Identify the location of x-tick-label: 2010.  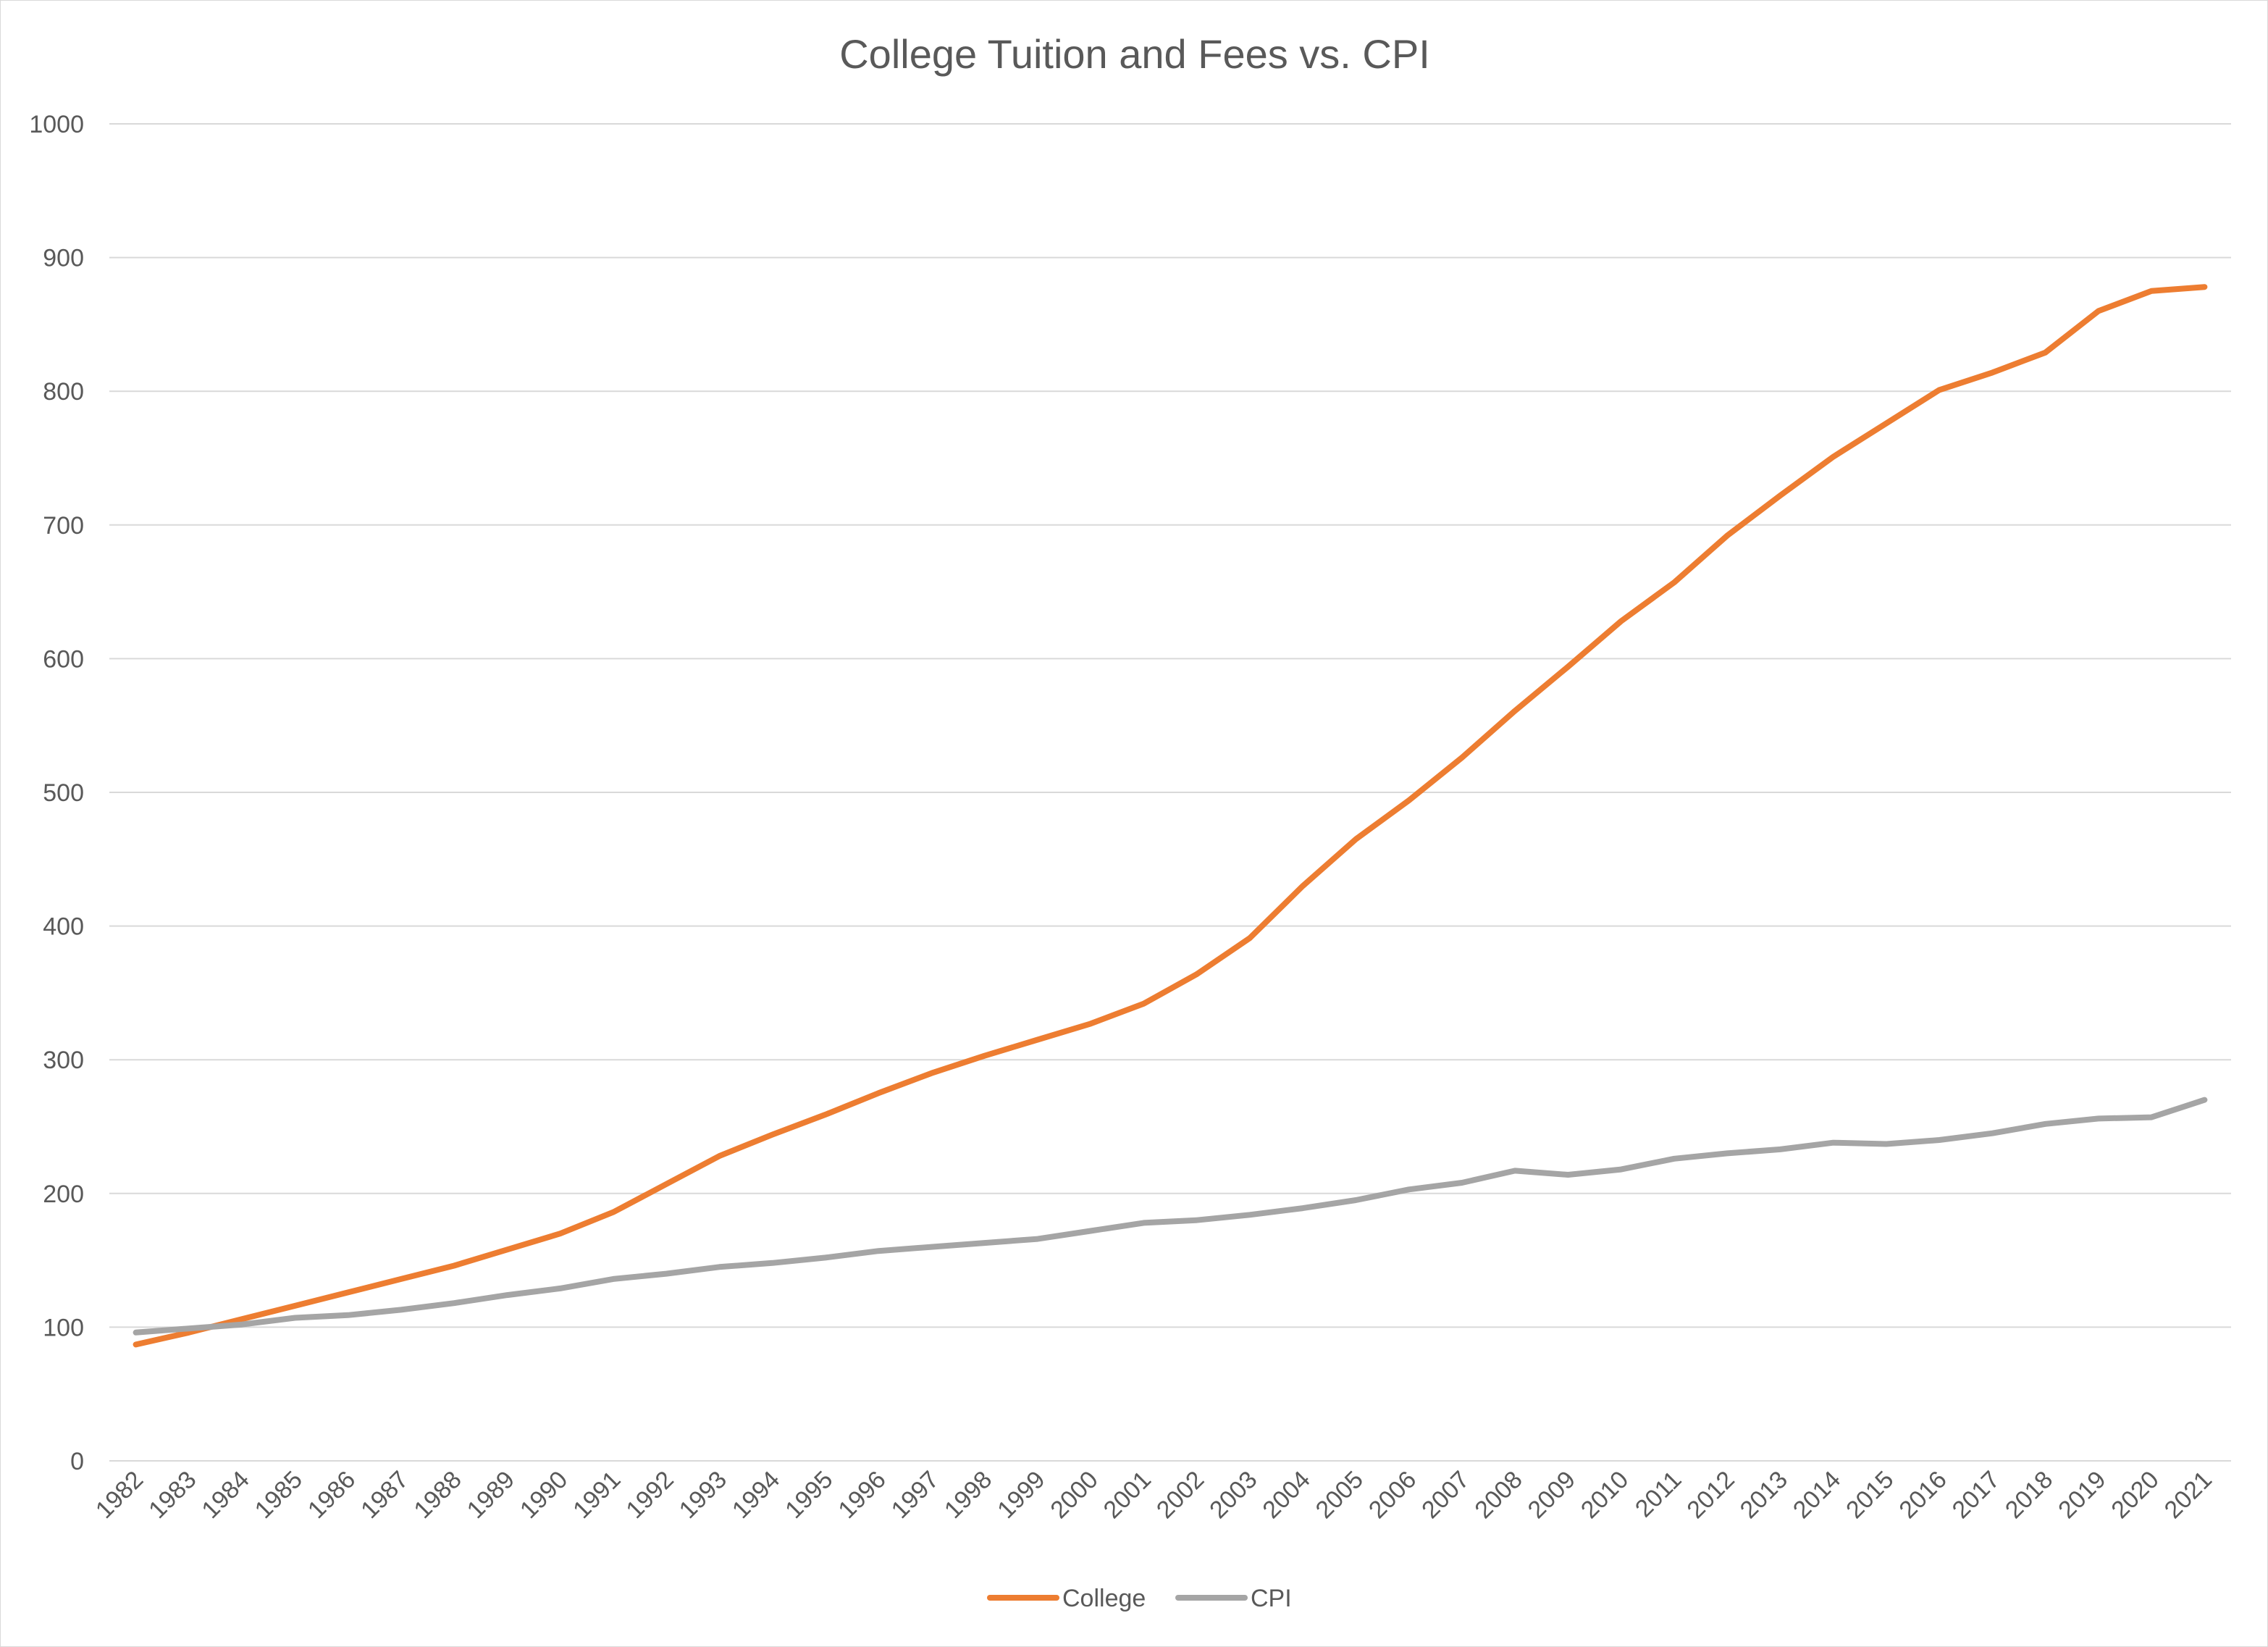
(1605, 1495).